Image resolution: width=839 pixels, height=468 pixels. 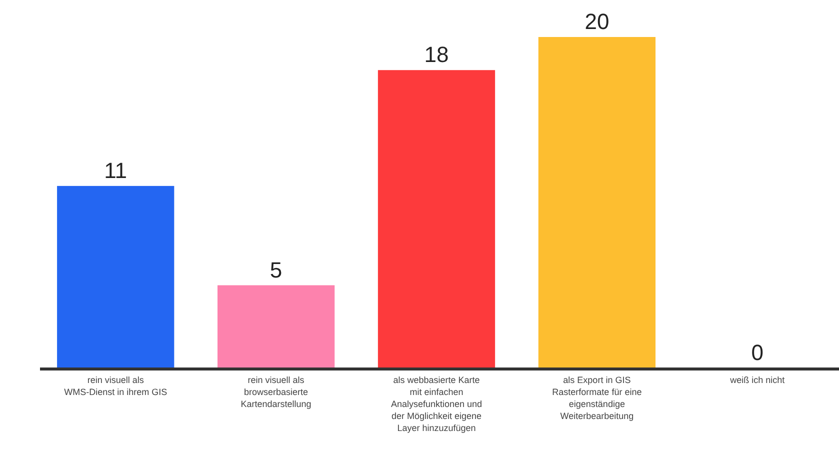 What do you see at coordinates (276, 392) in the screenshot?
I see `x-tick-label: rein visuell als browserbasierte Kartendarstellung` at bounding box center [276, 392].